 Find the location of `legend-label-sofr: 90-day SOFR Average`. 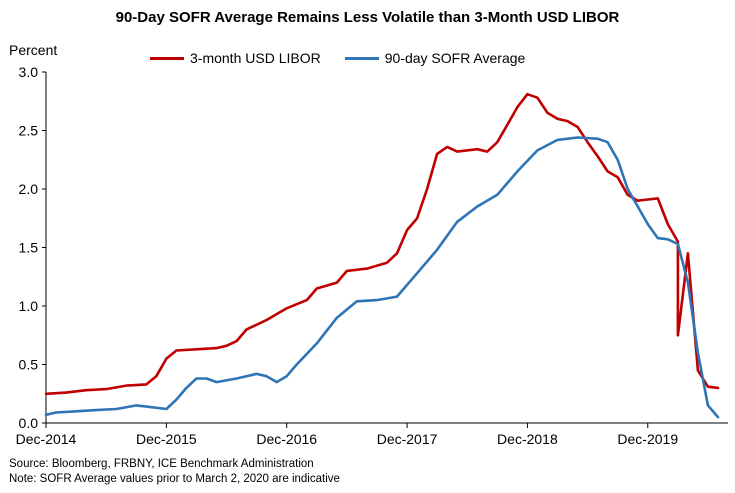

legend-label-sofr: 90-day SOFR Average is located at coordinates (455, 58).